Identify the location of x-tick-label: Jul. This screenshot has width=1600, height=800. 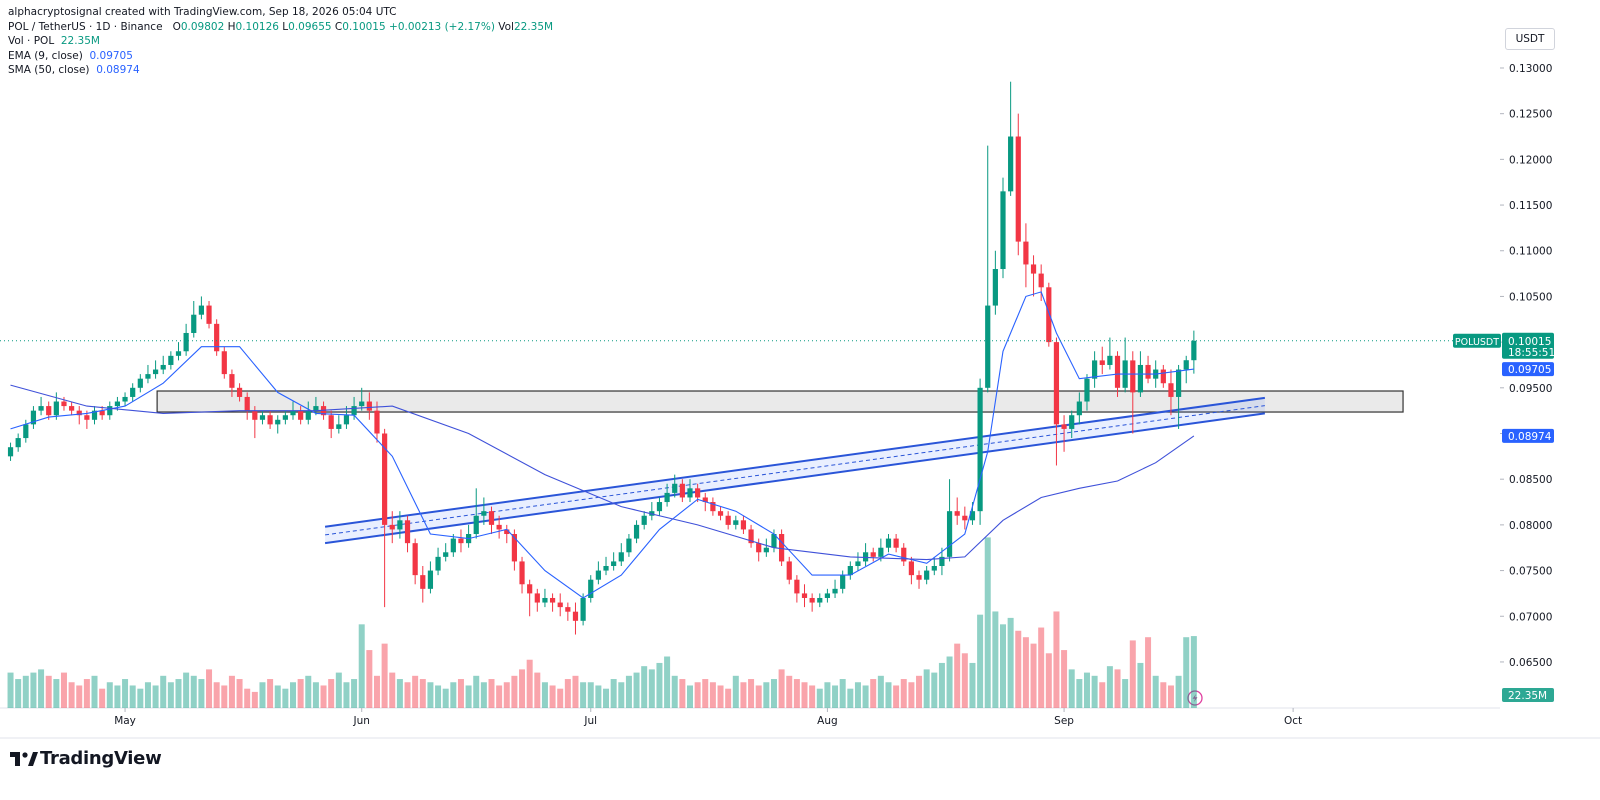
(590, 721).